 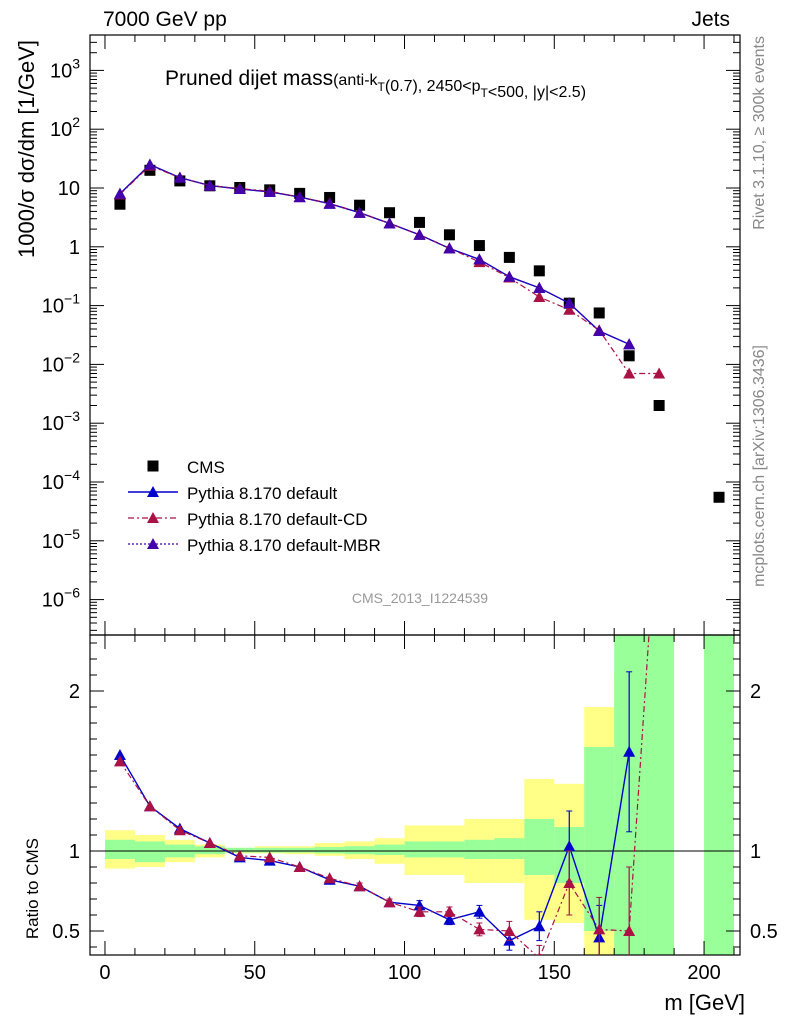 What do you see at coordinates (61, 304) in the screenshot?
I see `y-tick-label: 10⁻¹` at bounding box center [61, 304].